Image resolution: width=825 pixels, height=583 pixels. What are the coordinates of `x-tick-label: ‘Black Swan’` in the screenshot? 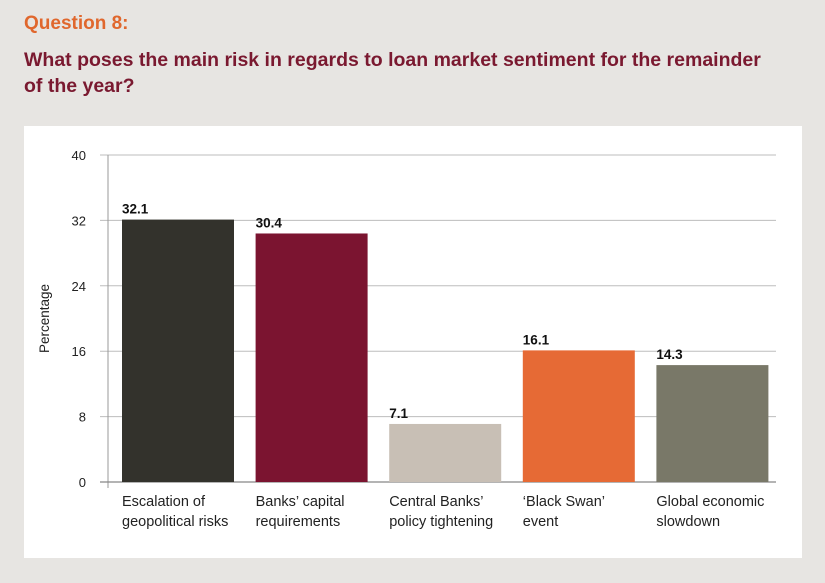 It's located at (564, 502).